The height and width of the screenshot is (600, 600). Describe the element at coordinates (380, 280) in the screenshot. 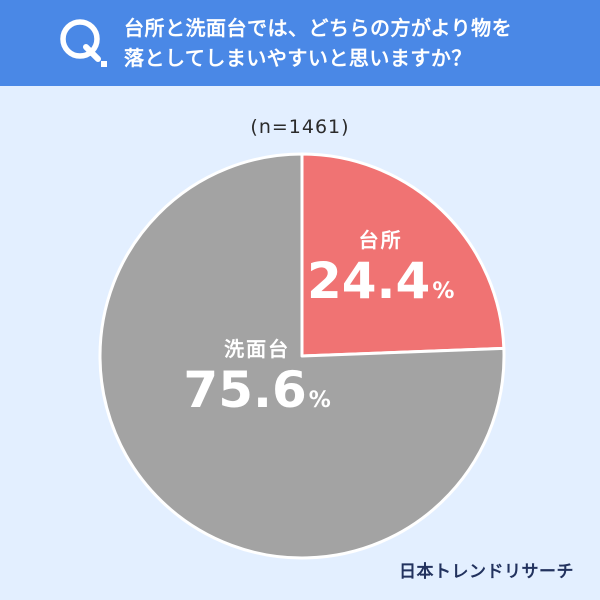

I see `slice-value: 24.4%` at that location.